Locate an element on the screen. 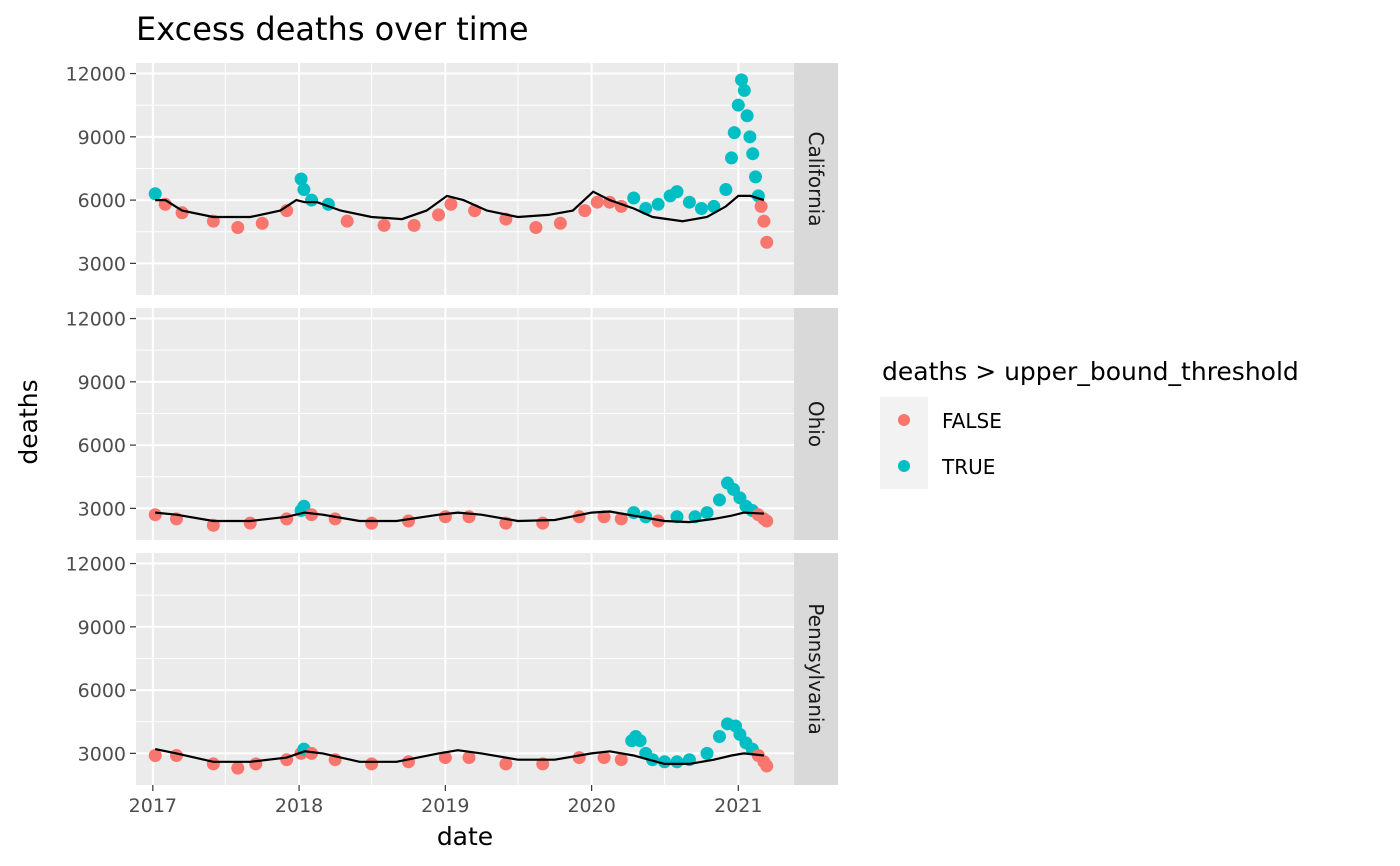 The image size is (1400, 866). x-tick-label: 2017 is located at coordinates (153, 806).